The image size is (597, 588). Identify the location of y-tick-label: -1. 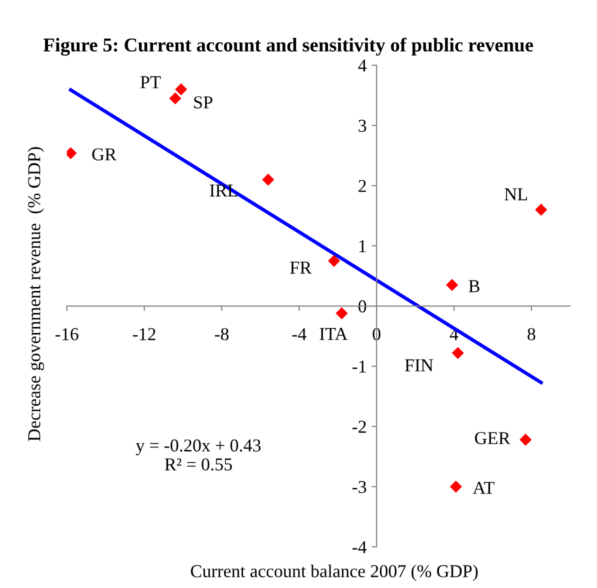
(359, 366).